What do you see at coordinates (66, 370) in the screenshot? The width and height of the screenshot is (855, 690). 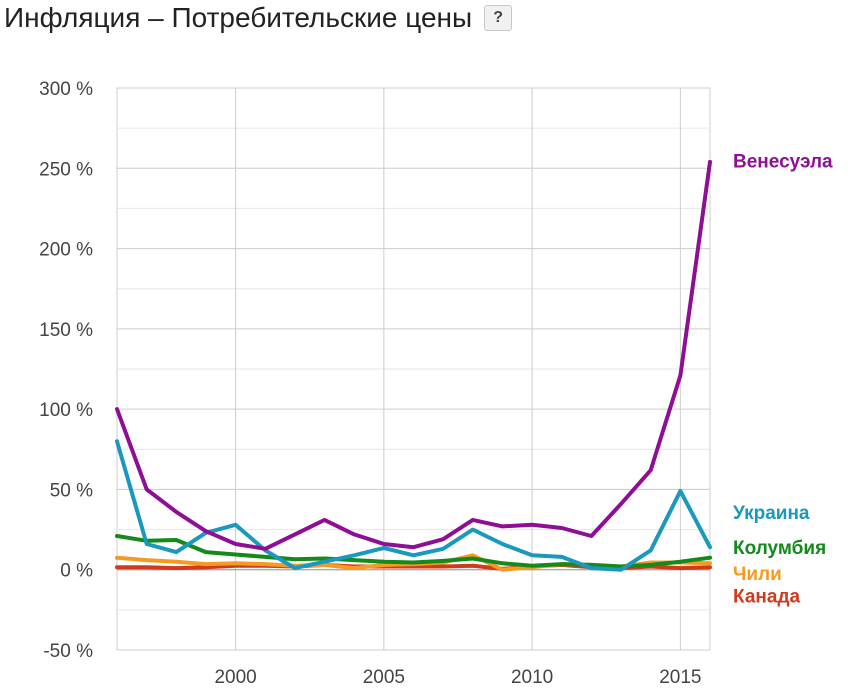 I see `y-axis-ticks: -50 % 0 % 50 % 100 % 150 % 200 % 250 % 300 %` at bounding box center [66, 370].